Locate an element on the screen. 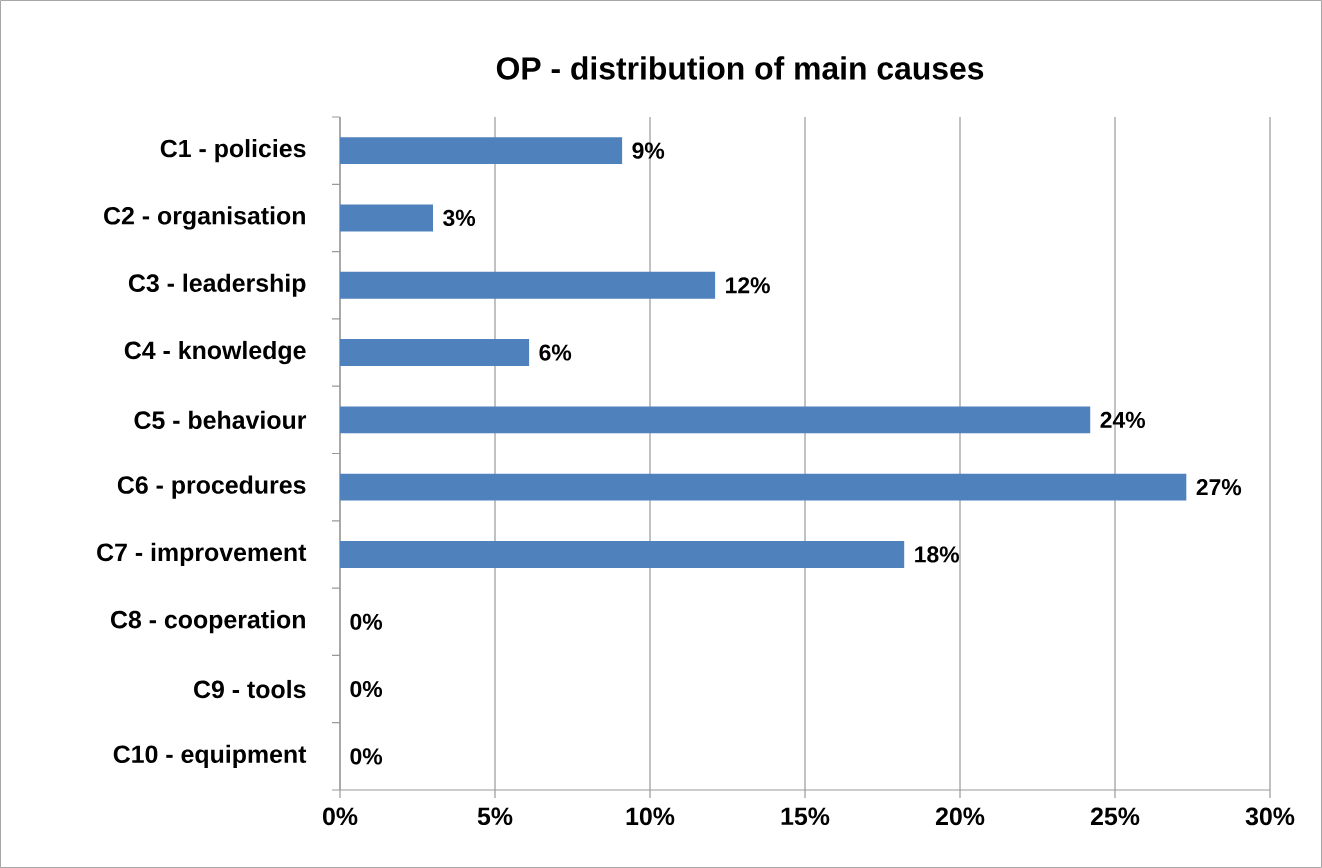  y-tick-label: C5 - behaviour is located at coordinates (220, 420).